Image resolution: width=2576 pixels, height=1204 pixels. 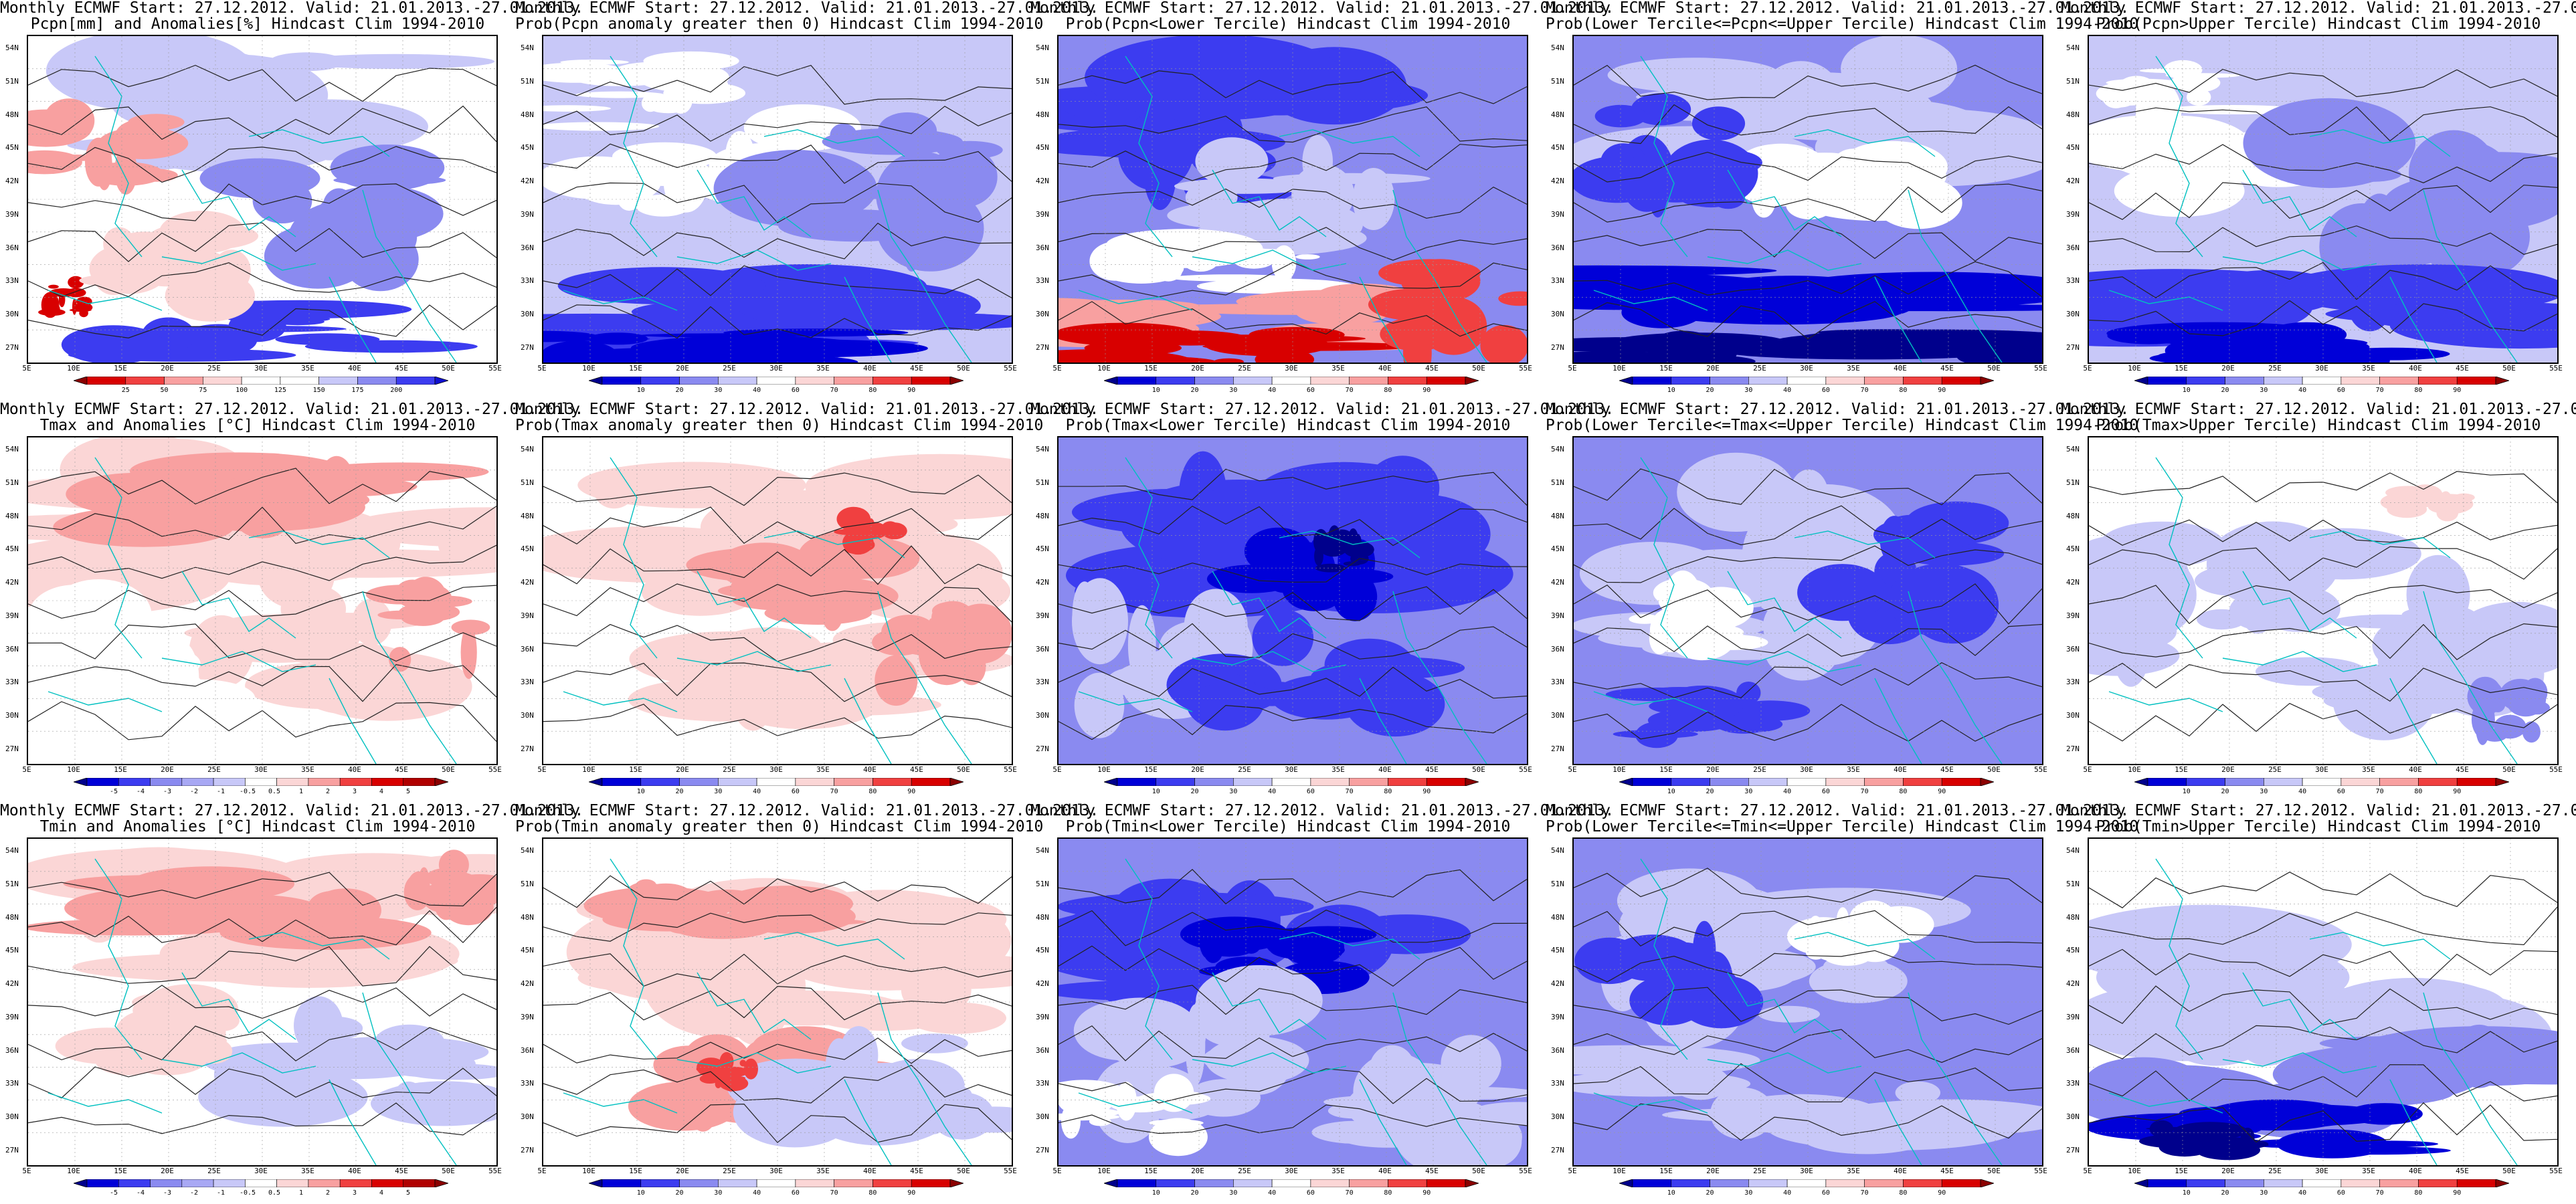 What do you see at coordinates (1572, 368) in the screenshot?
I see `longitude-label: 5E` at bounding box center [1572, 368].